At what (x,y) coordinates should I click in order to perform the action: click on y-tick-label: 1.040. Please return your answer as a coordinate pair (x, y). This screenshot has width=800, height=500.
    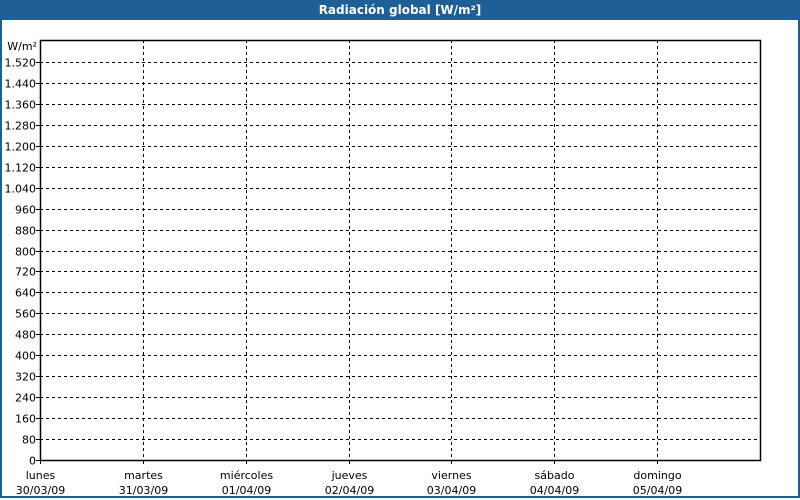
    Looking at the image, I should click on (21, 189).